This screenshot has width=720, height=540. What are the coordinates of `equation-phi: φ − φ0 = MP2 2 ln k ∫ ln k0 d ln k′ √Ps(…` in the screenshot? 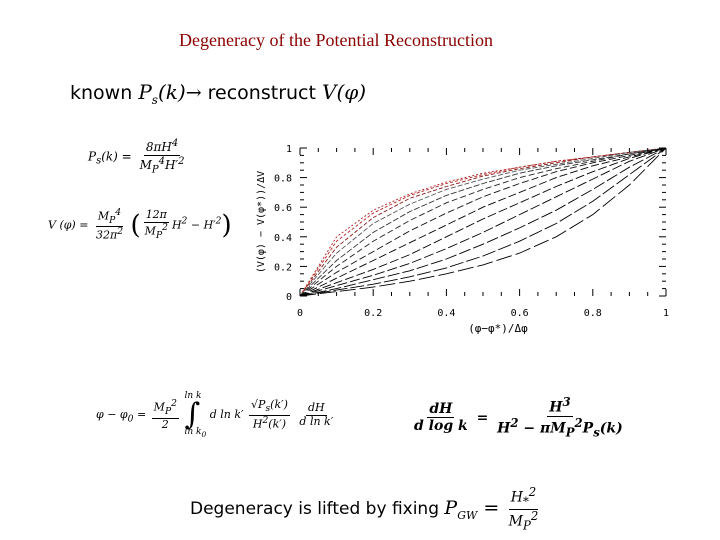 It's located at (215, 415).